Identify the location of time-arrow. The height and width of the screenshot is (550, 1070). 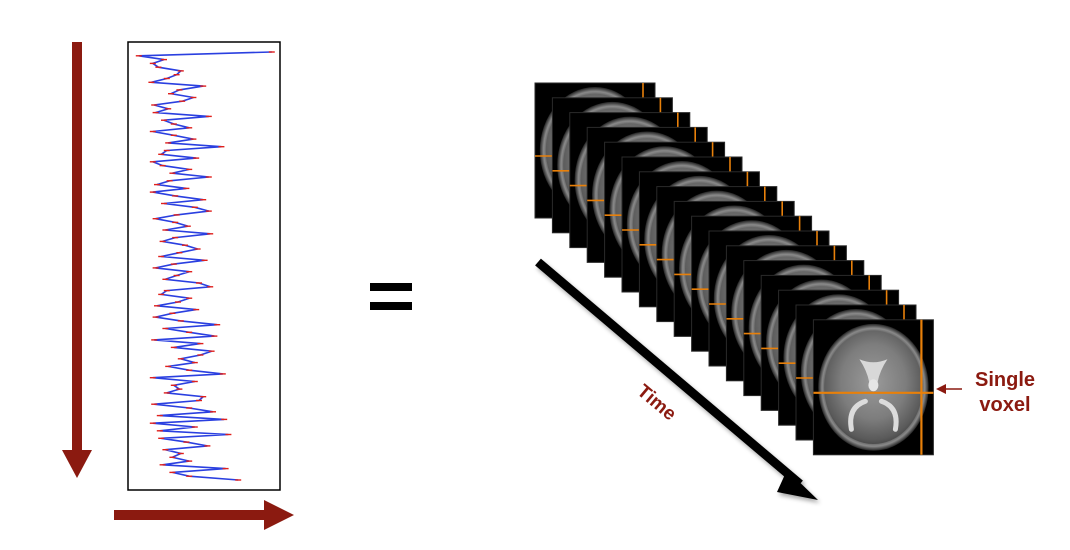
(676, 379).